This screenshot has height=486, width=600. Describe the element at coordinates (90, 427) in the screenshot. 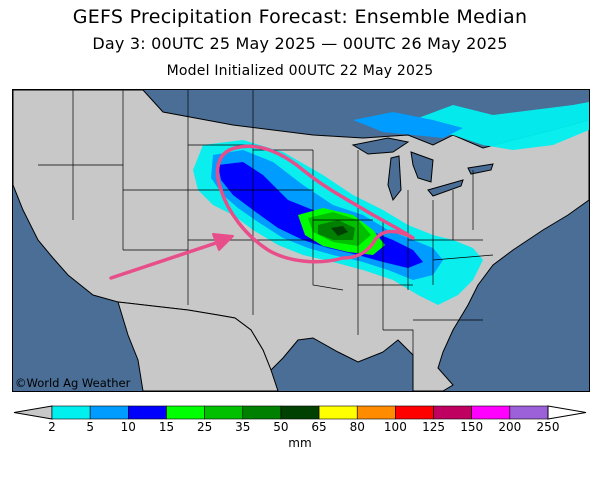

I see `legend-tick-label: 5` at that location.